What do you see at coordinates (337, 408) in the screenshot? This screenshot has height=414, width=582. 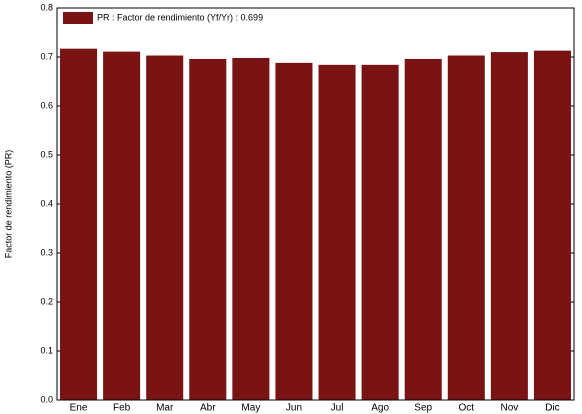 I see `x-tick-label: Jul` at bounding box center [337, 408].